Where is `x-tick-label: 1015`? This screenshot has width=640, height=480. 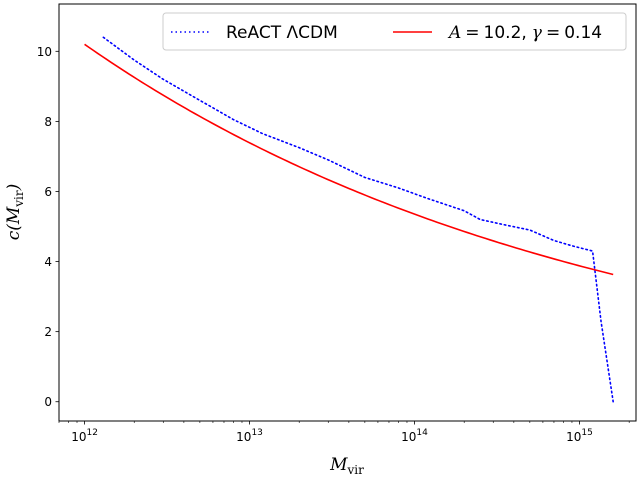
x-tick-label: 1015 is located at coordinates (579, 436).